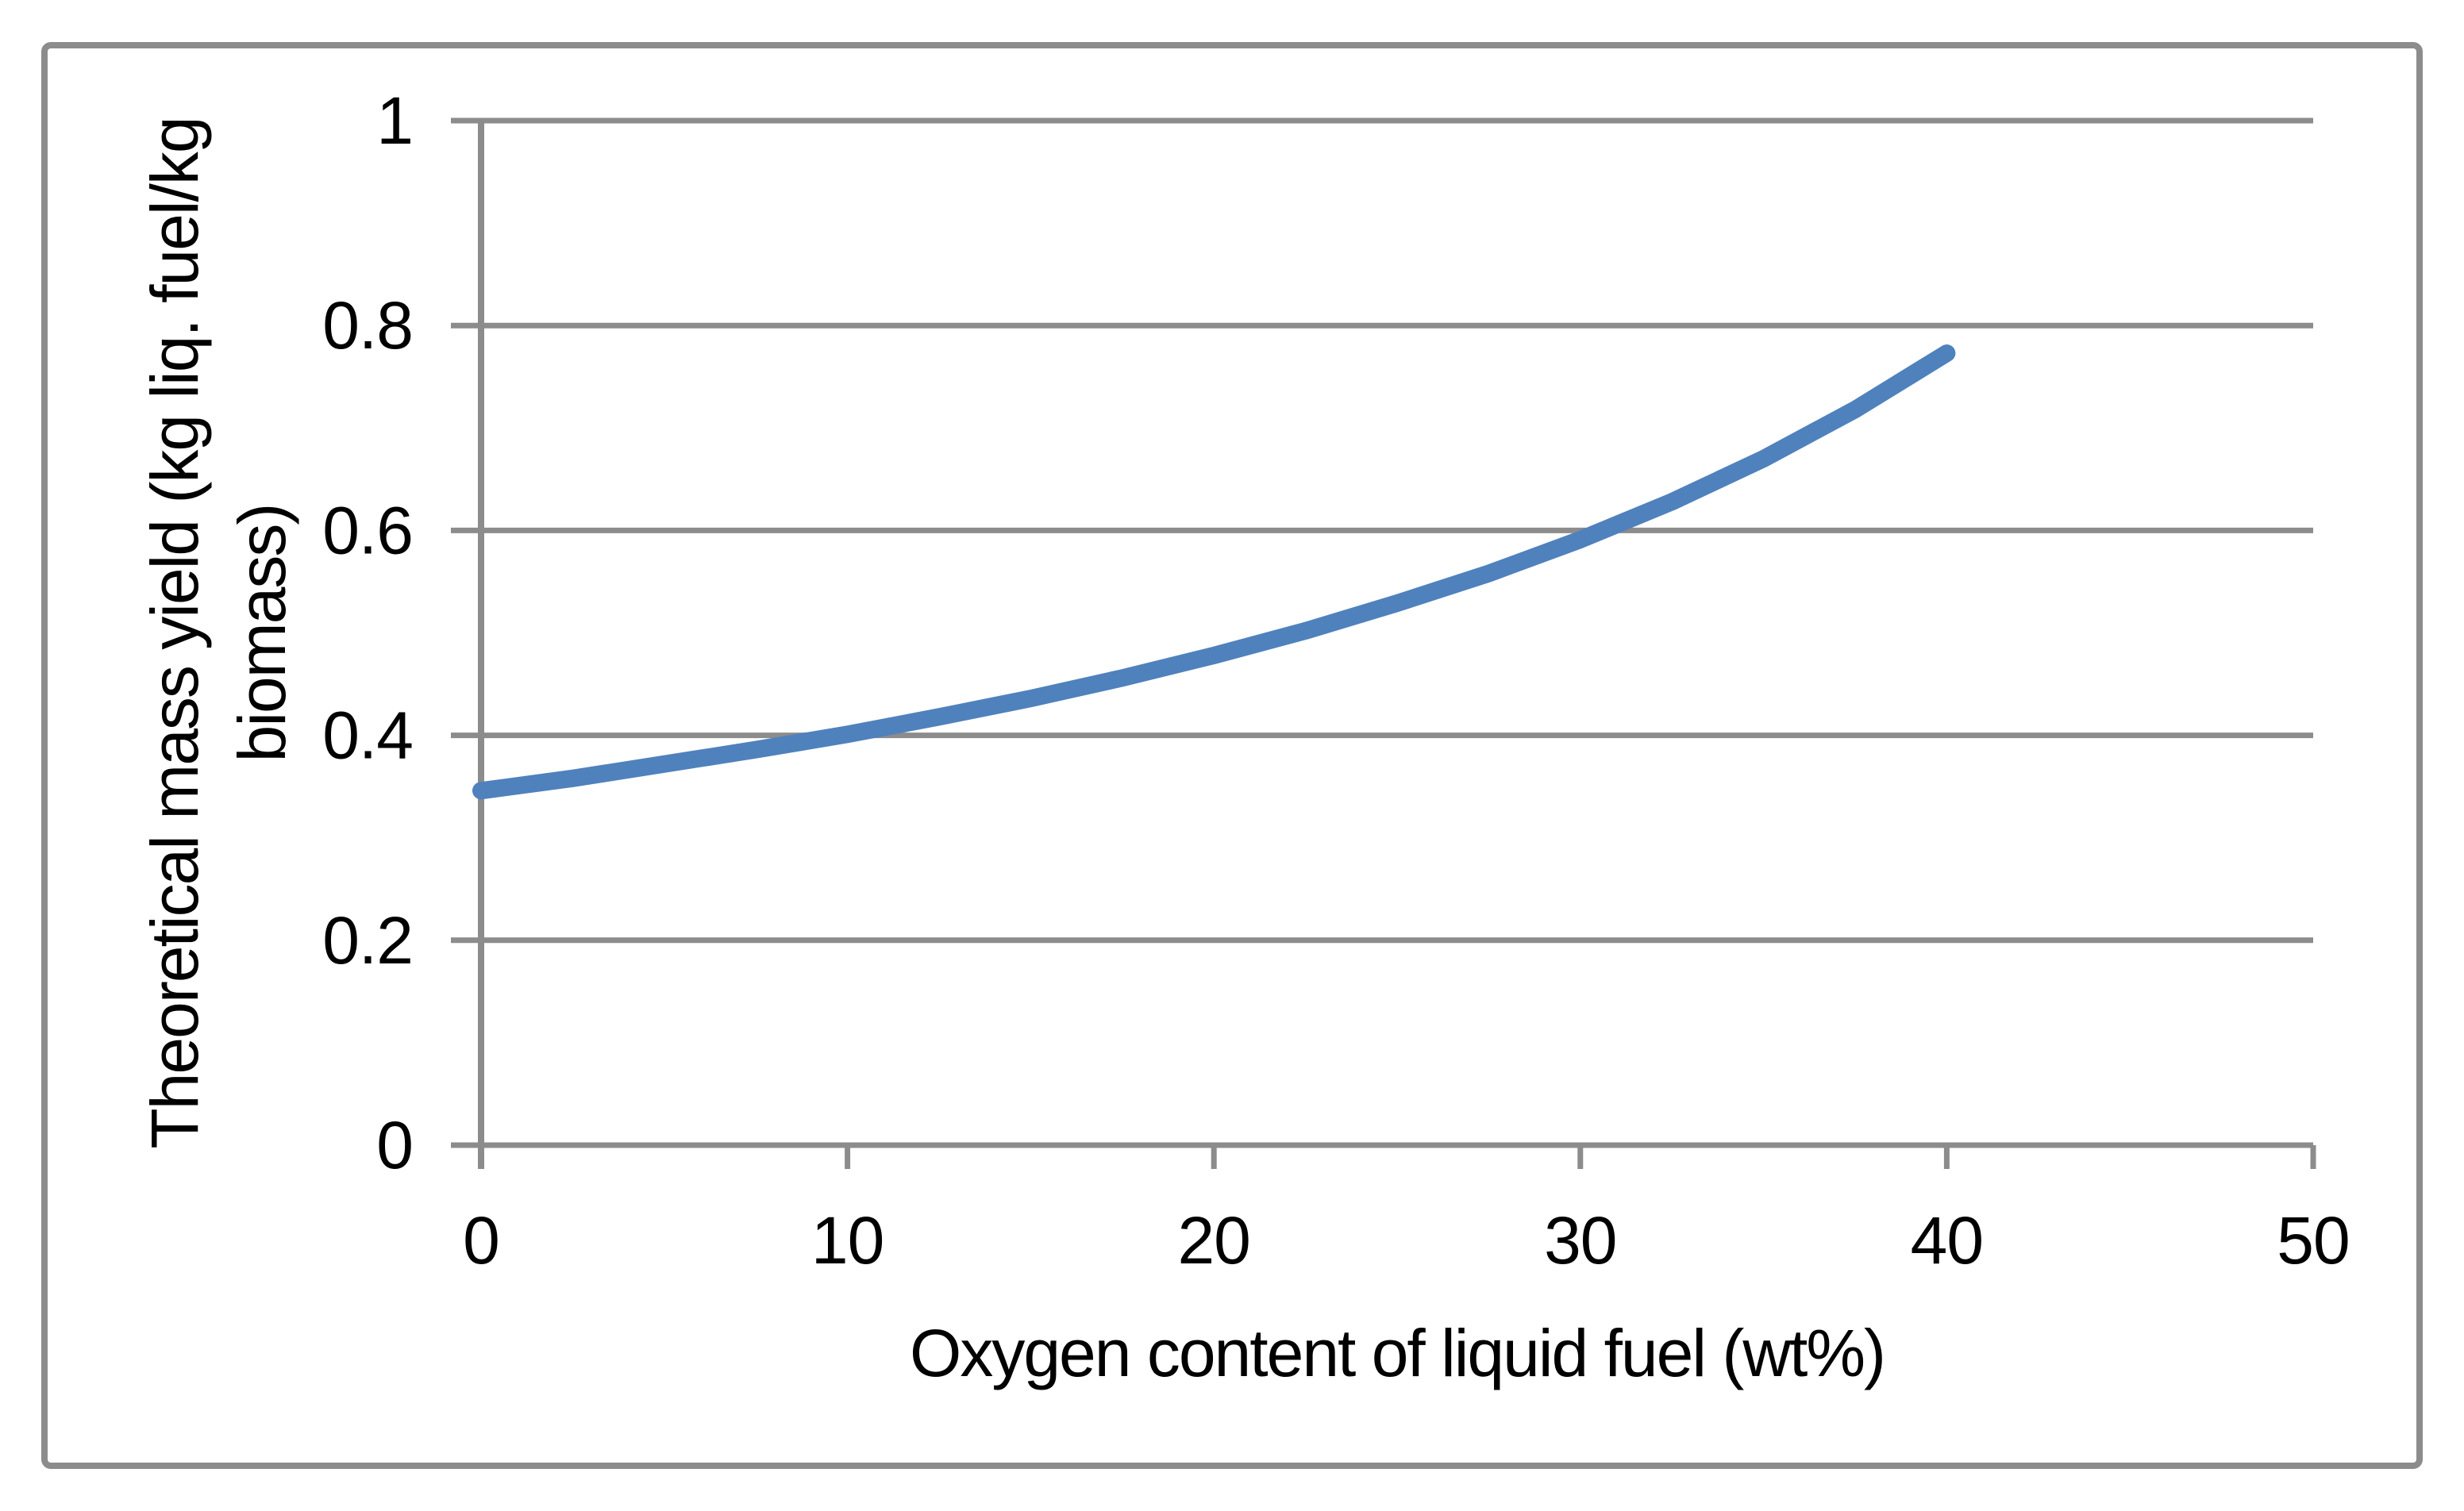 Image resolution: width=2464 pixels, height=1511 pixels. Describe the element at coordinates (1947, 1240) in the screenshot. I see `x-tick-label-40: 40` at that location.